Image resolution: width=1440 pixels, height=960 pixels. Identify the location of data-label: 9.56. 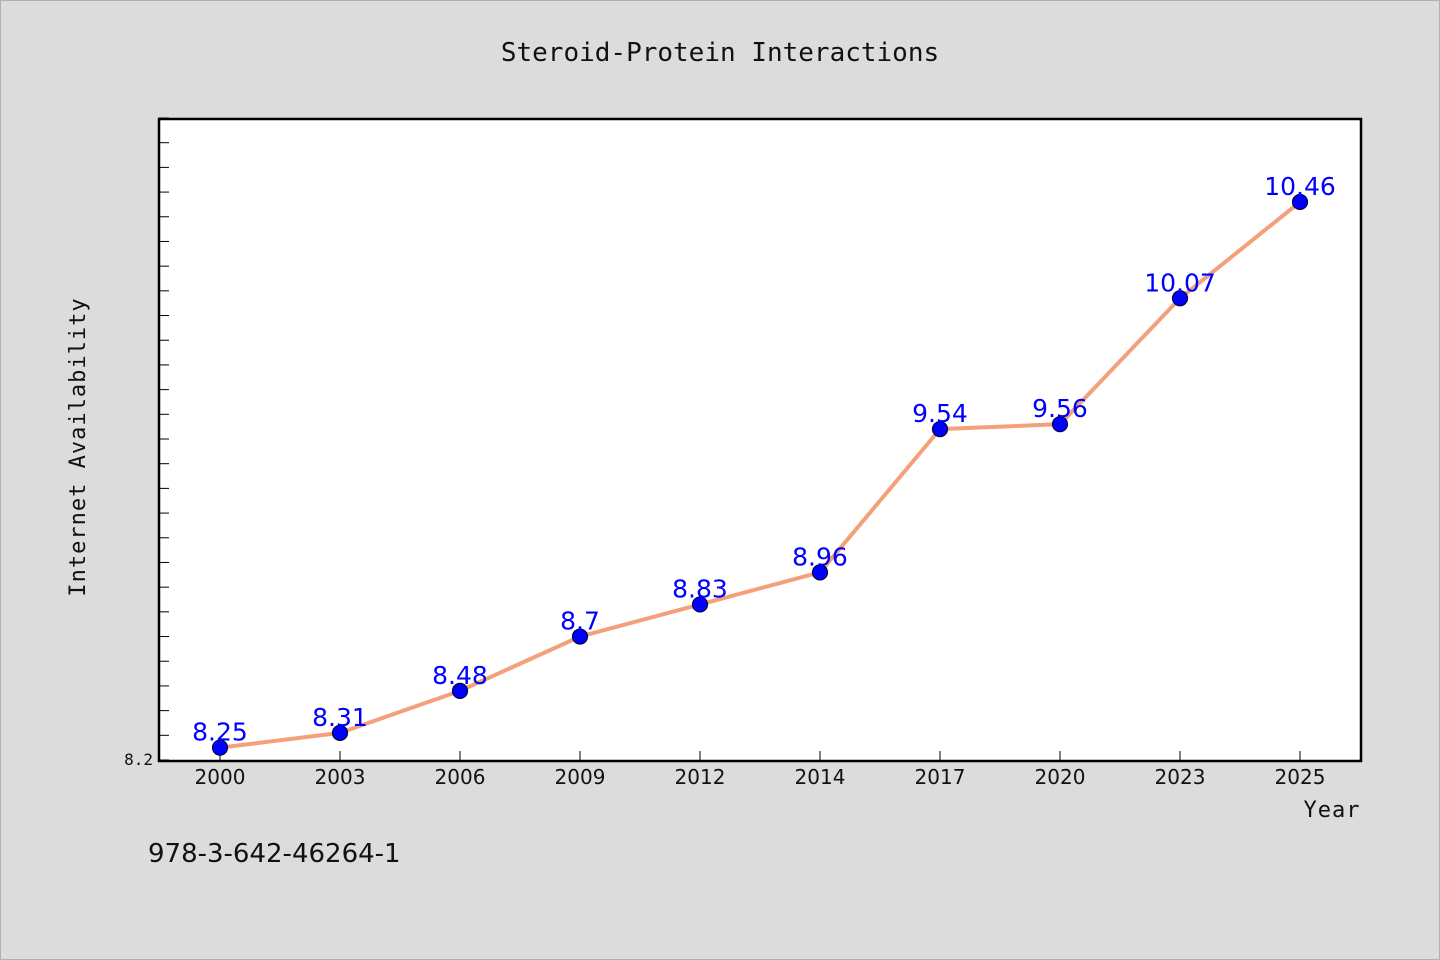
(1060, 408).